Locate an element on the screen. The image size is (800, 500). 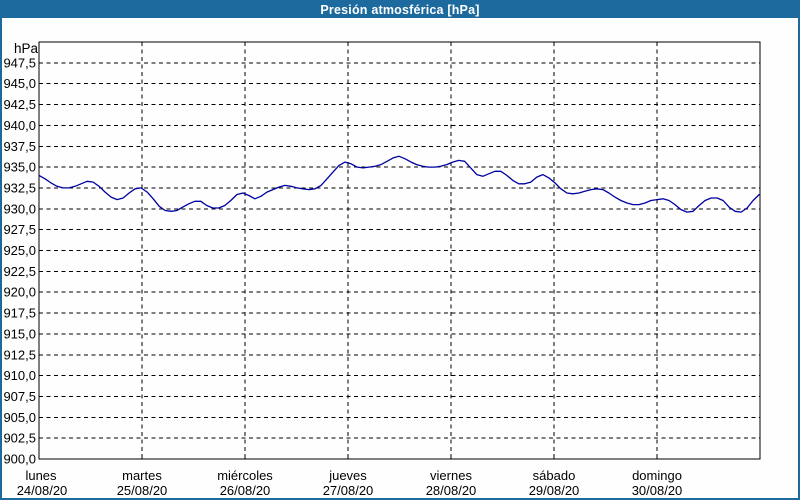
y-tick-label: 905,0 is located at coordinates (19, 417).